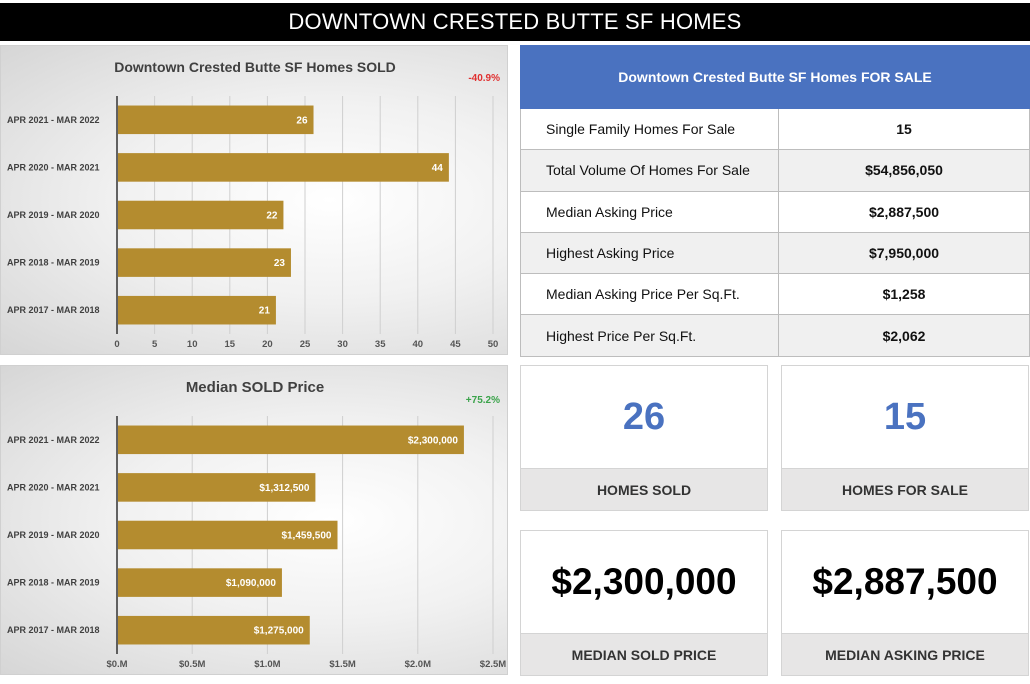 The width and height of the screenshot is (1030, 684). I want to click on x-tick-label: $1.0M, so click(267, 664).